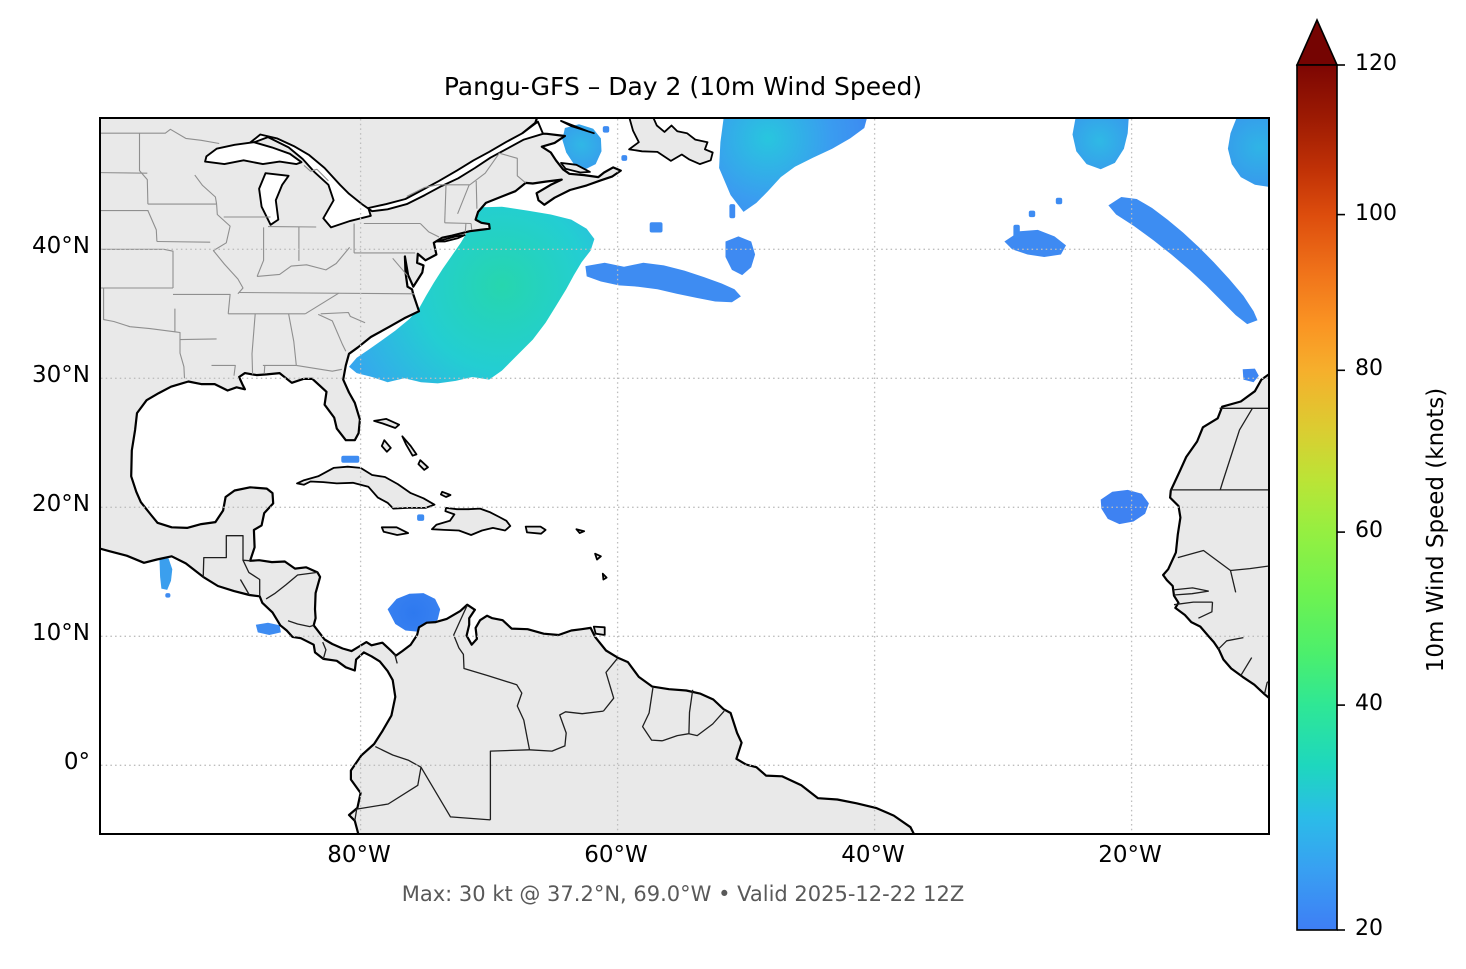 The image size is (1466, 969). What do you see at coordinates (1016, 231) in the screenshot?
I see `wind-spot-azores-dash` at bounding box center [1016, 231].